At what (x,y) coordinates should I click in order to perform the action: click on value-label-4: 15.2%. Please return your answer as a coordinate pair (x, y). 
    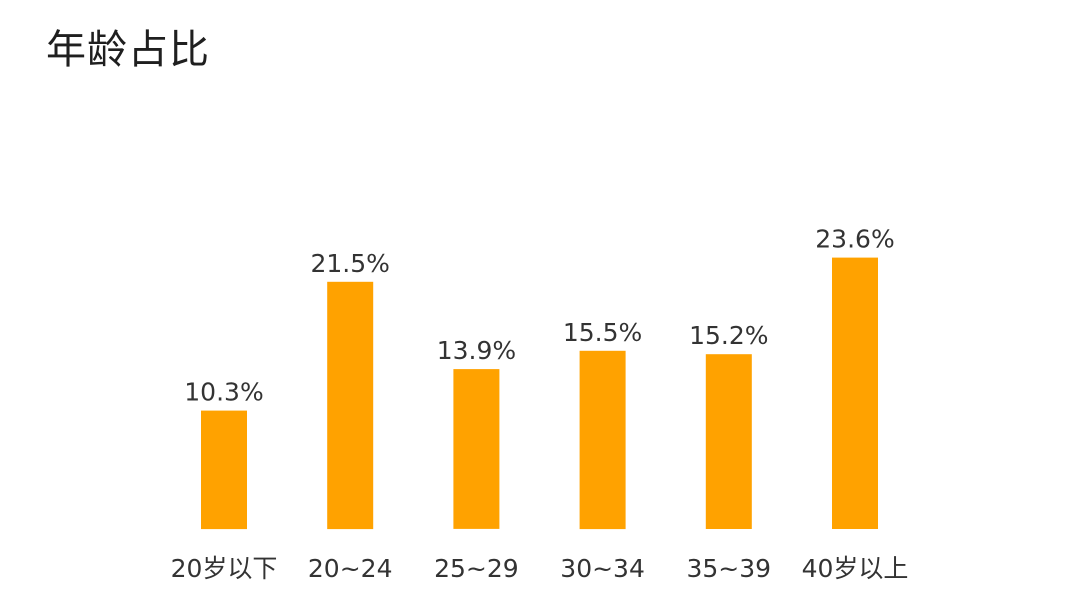
    Looking at the image, I should click on (728, 335).